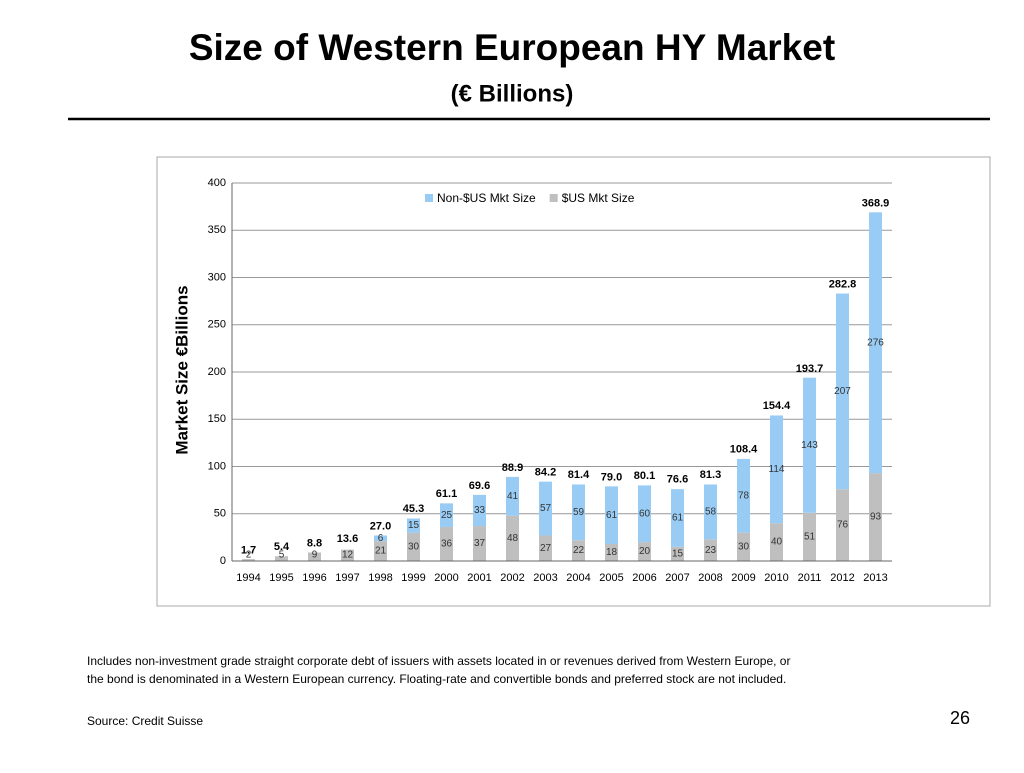 This screenshot has width=1024, height=773. I want to click on segment-label: 207, so click(842, 391).